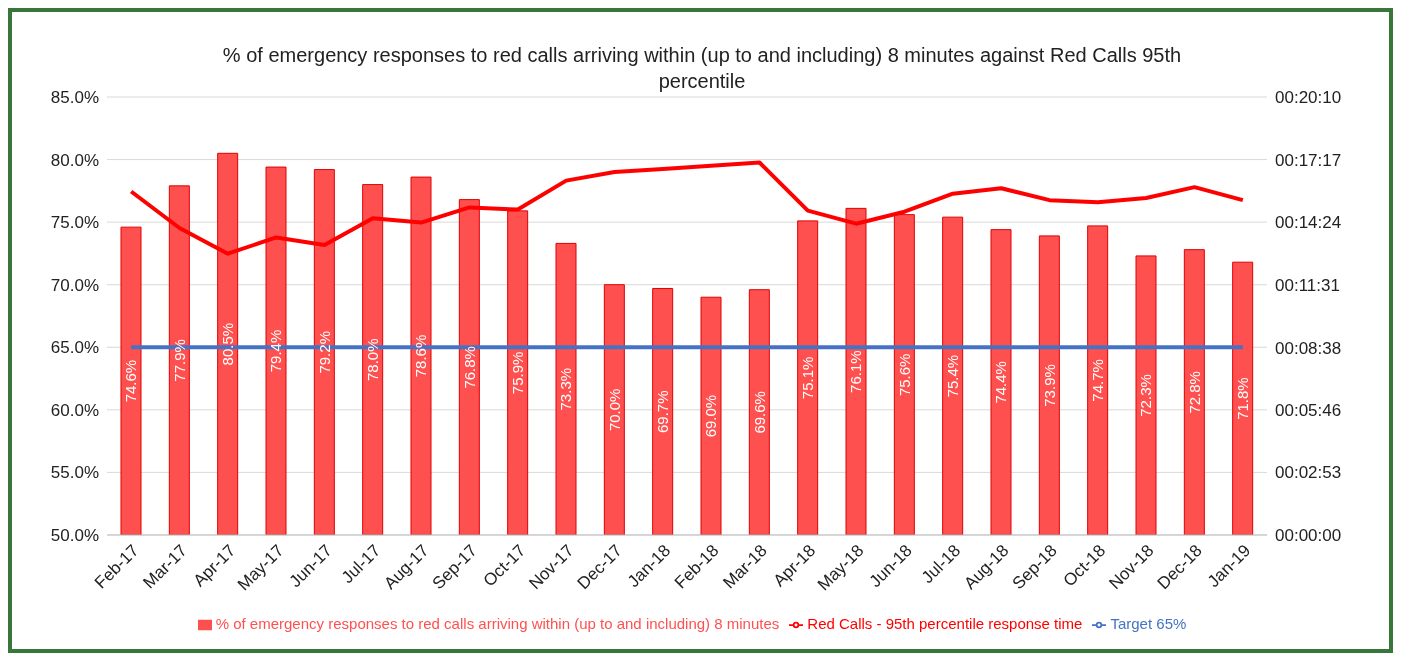 The image size is (1407, 665). What do you see at coordinates (74, 160) in the screenshot?
I see `y-tick-label: 80.0%` at bounding box center [74, 160].